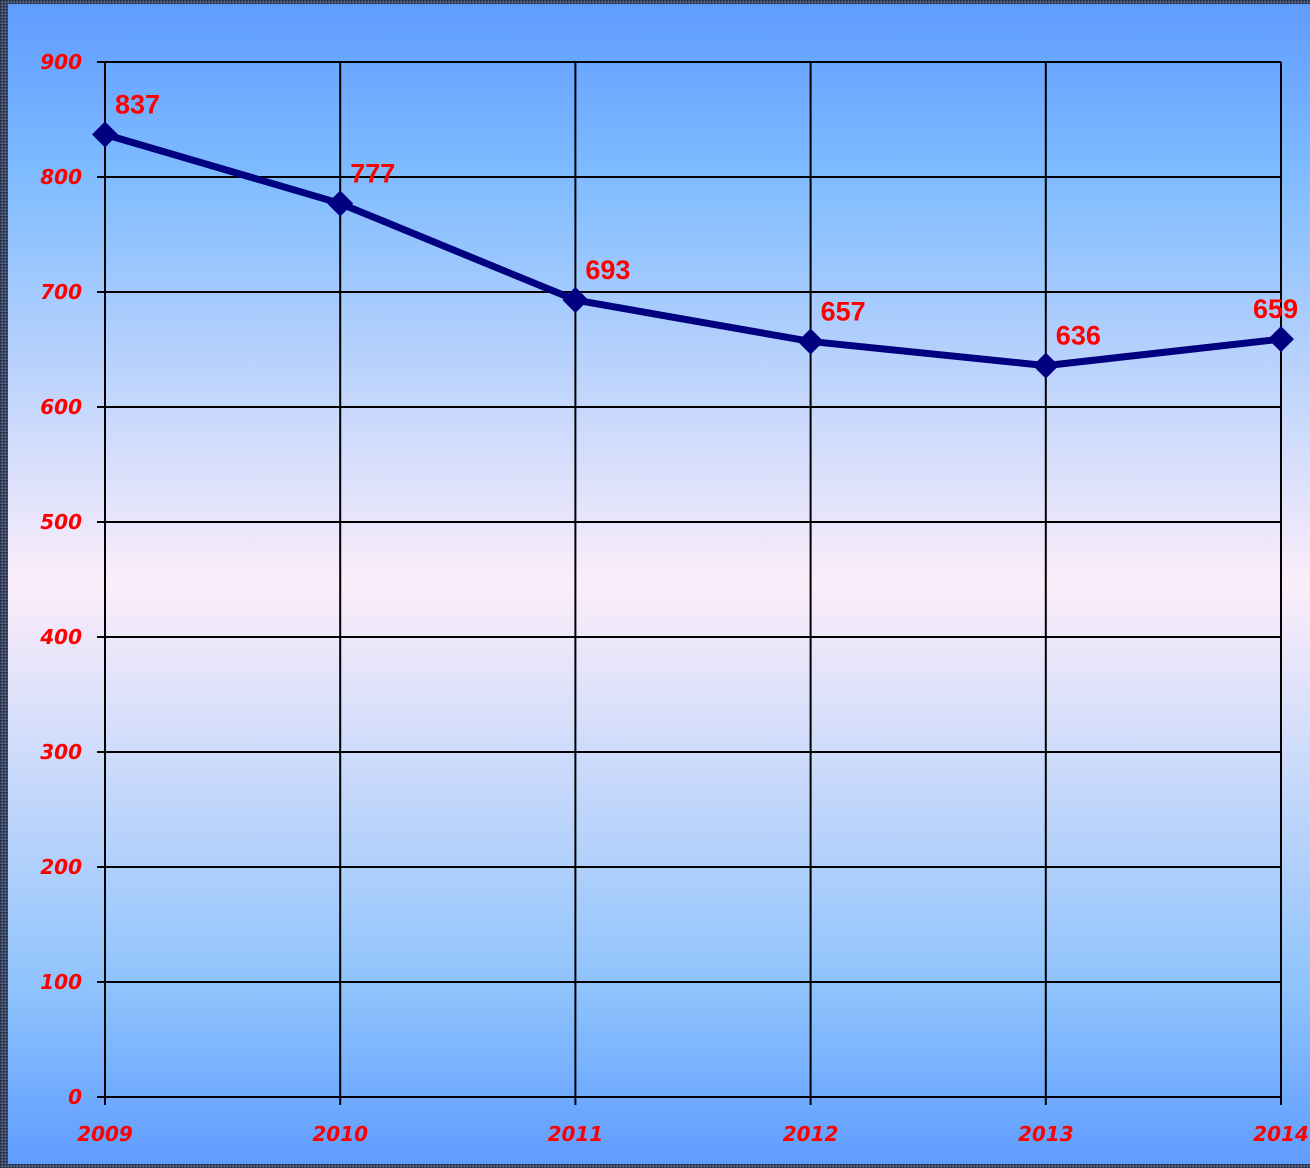 The height and width of the screenshot is (1168, 1310). What do you see at coordinates (372, 173) in the screenshot?
I see `value-label: 777` at bounding box center [372, 173].